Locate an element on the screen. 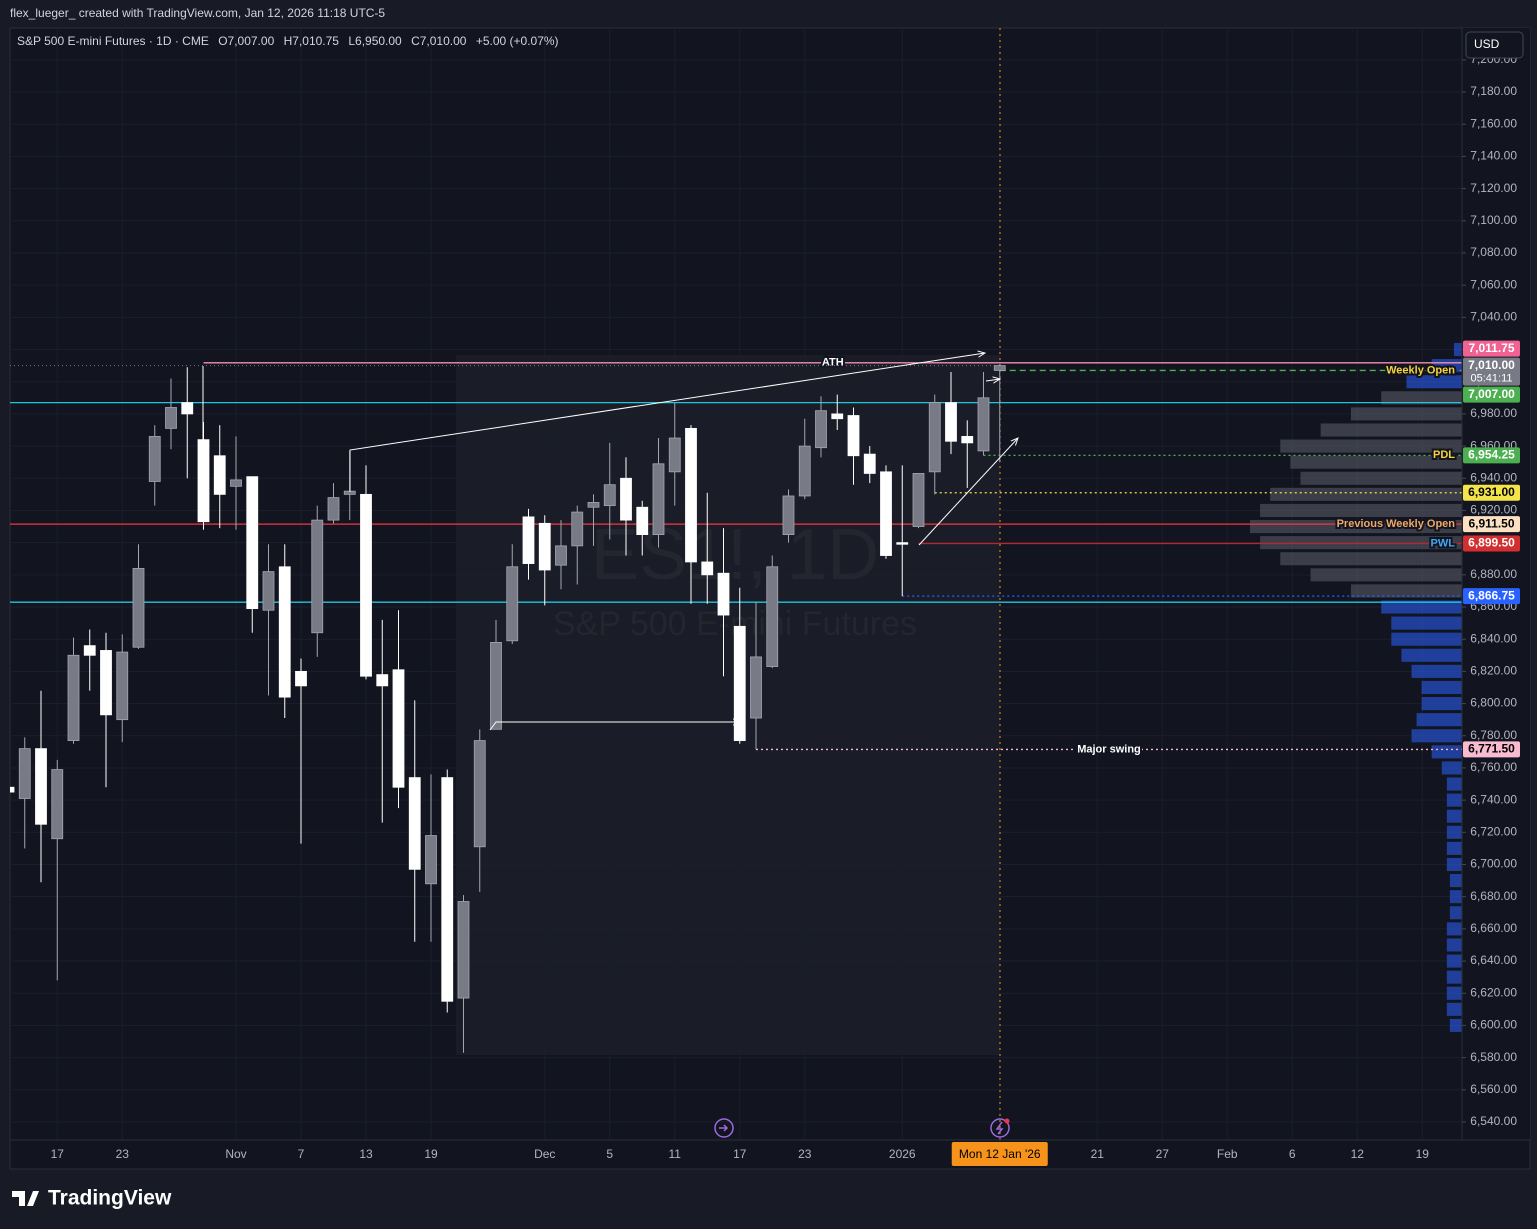 The image size is (1537, 1229). y-tick-label: 6,620.00 is located at coordinates (1493, 992).